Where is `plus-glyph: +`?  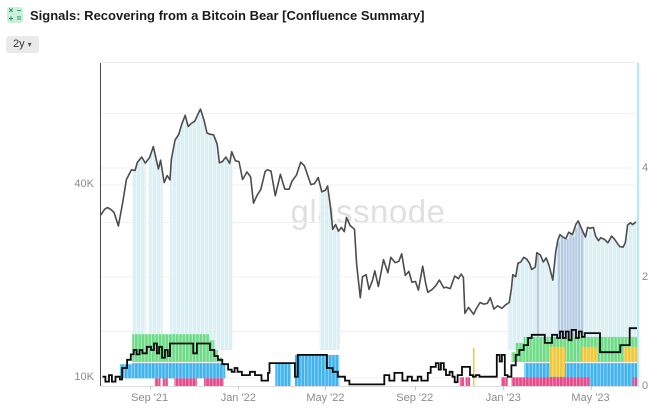 plus-glyph: + is located at coordinates (11, 18).